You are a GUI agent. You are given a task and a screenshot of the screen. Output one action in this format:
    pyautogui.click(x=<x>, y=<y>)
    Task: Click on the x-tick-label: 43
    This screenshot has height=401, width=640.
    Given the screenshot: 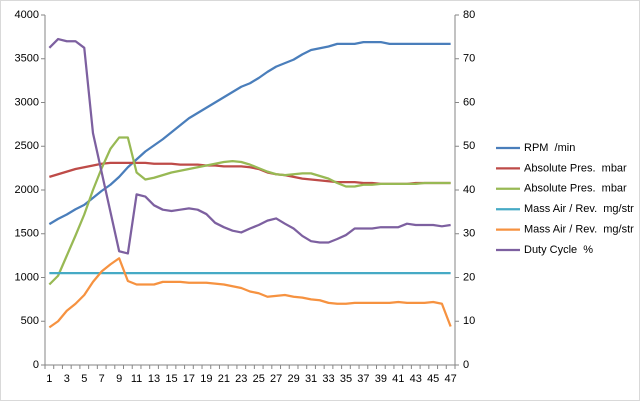 What is the action you would take?
    pyautogui.click(x=416, y=379)
    